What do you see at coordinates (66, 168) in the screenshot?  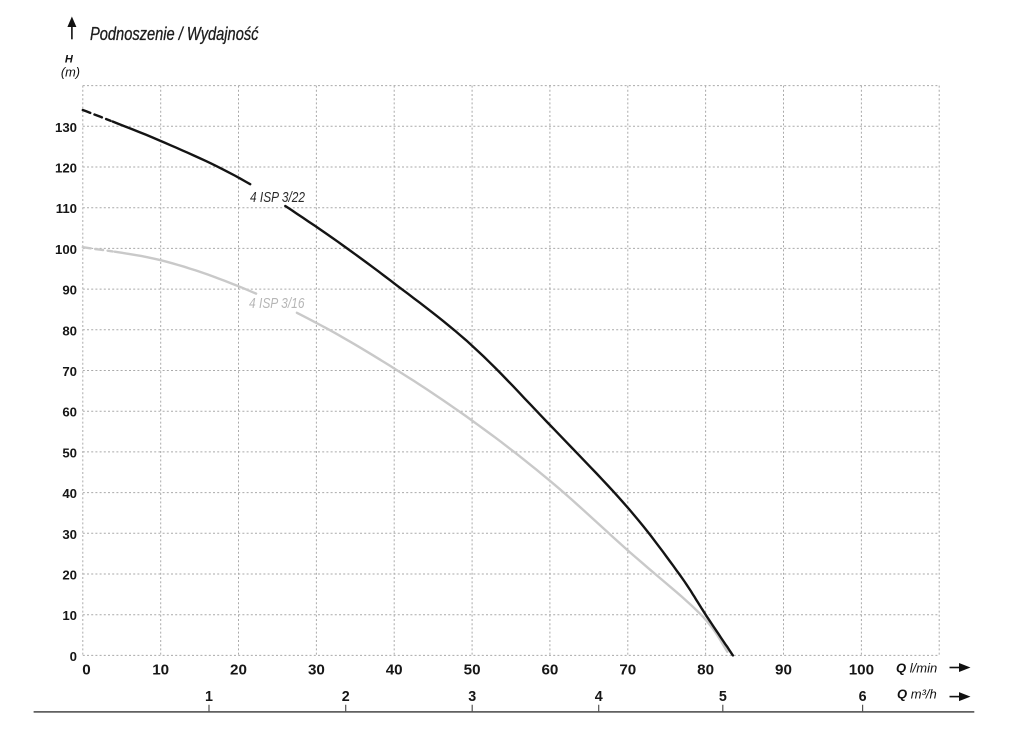 I see `svg-text: 120` at bounding box center [66, 168].